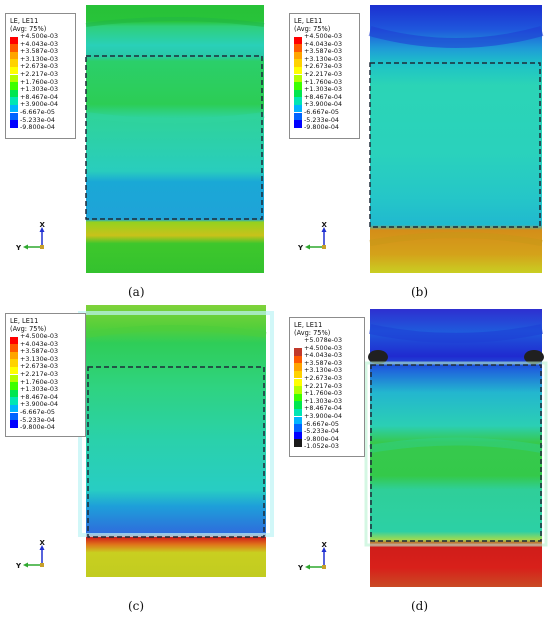 This screenshot has height=621, width=550. I want to click on contour-plot-a, so click(175, 139).